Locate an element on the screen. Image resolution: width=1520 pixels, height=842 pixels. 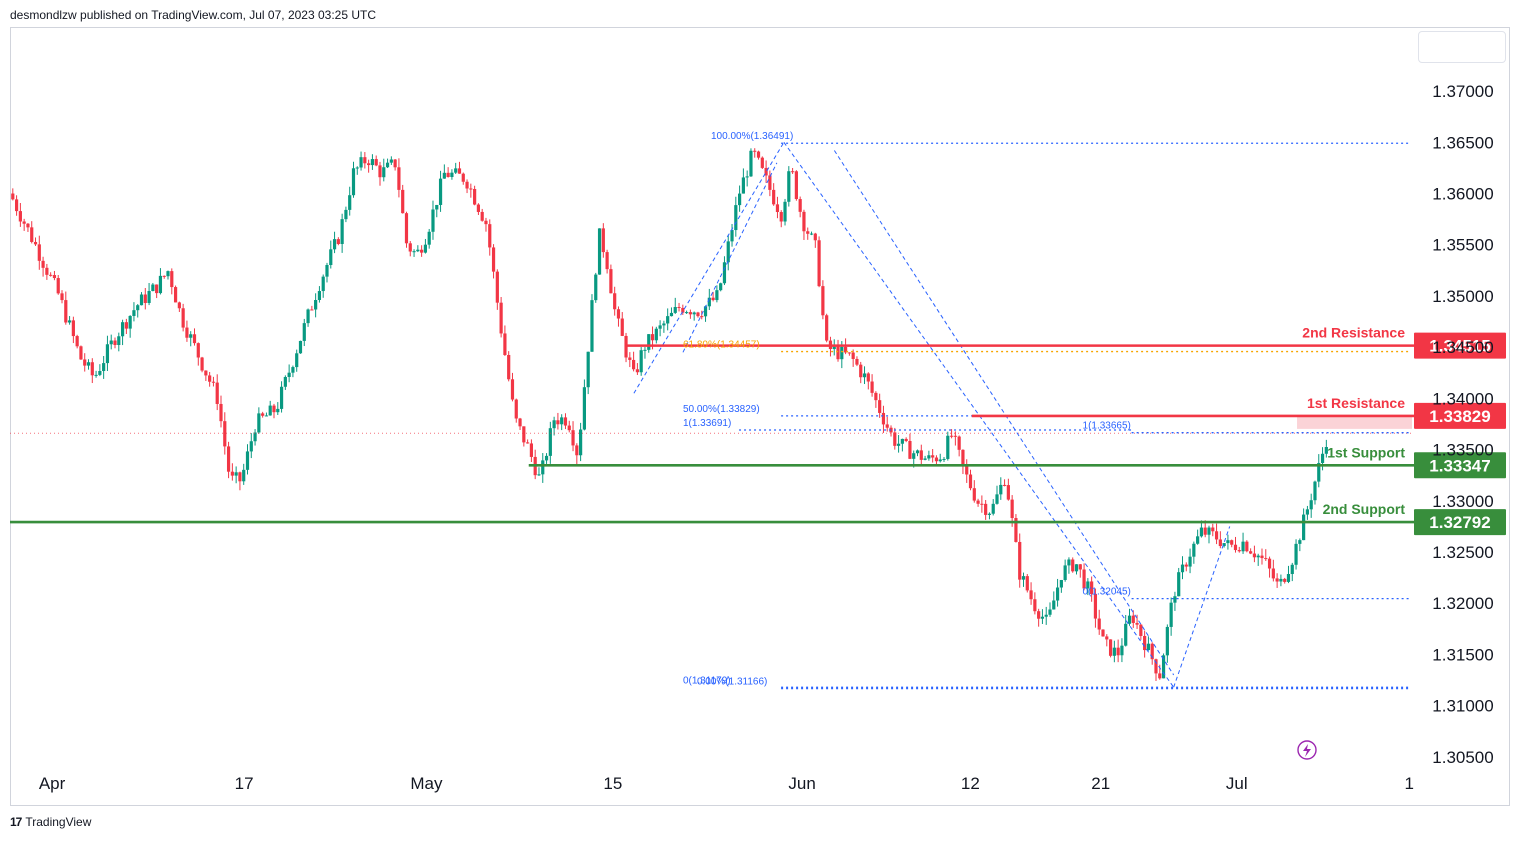
lightning-icon-bolt is located at coordinates (1307, 750).